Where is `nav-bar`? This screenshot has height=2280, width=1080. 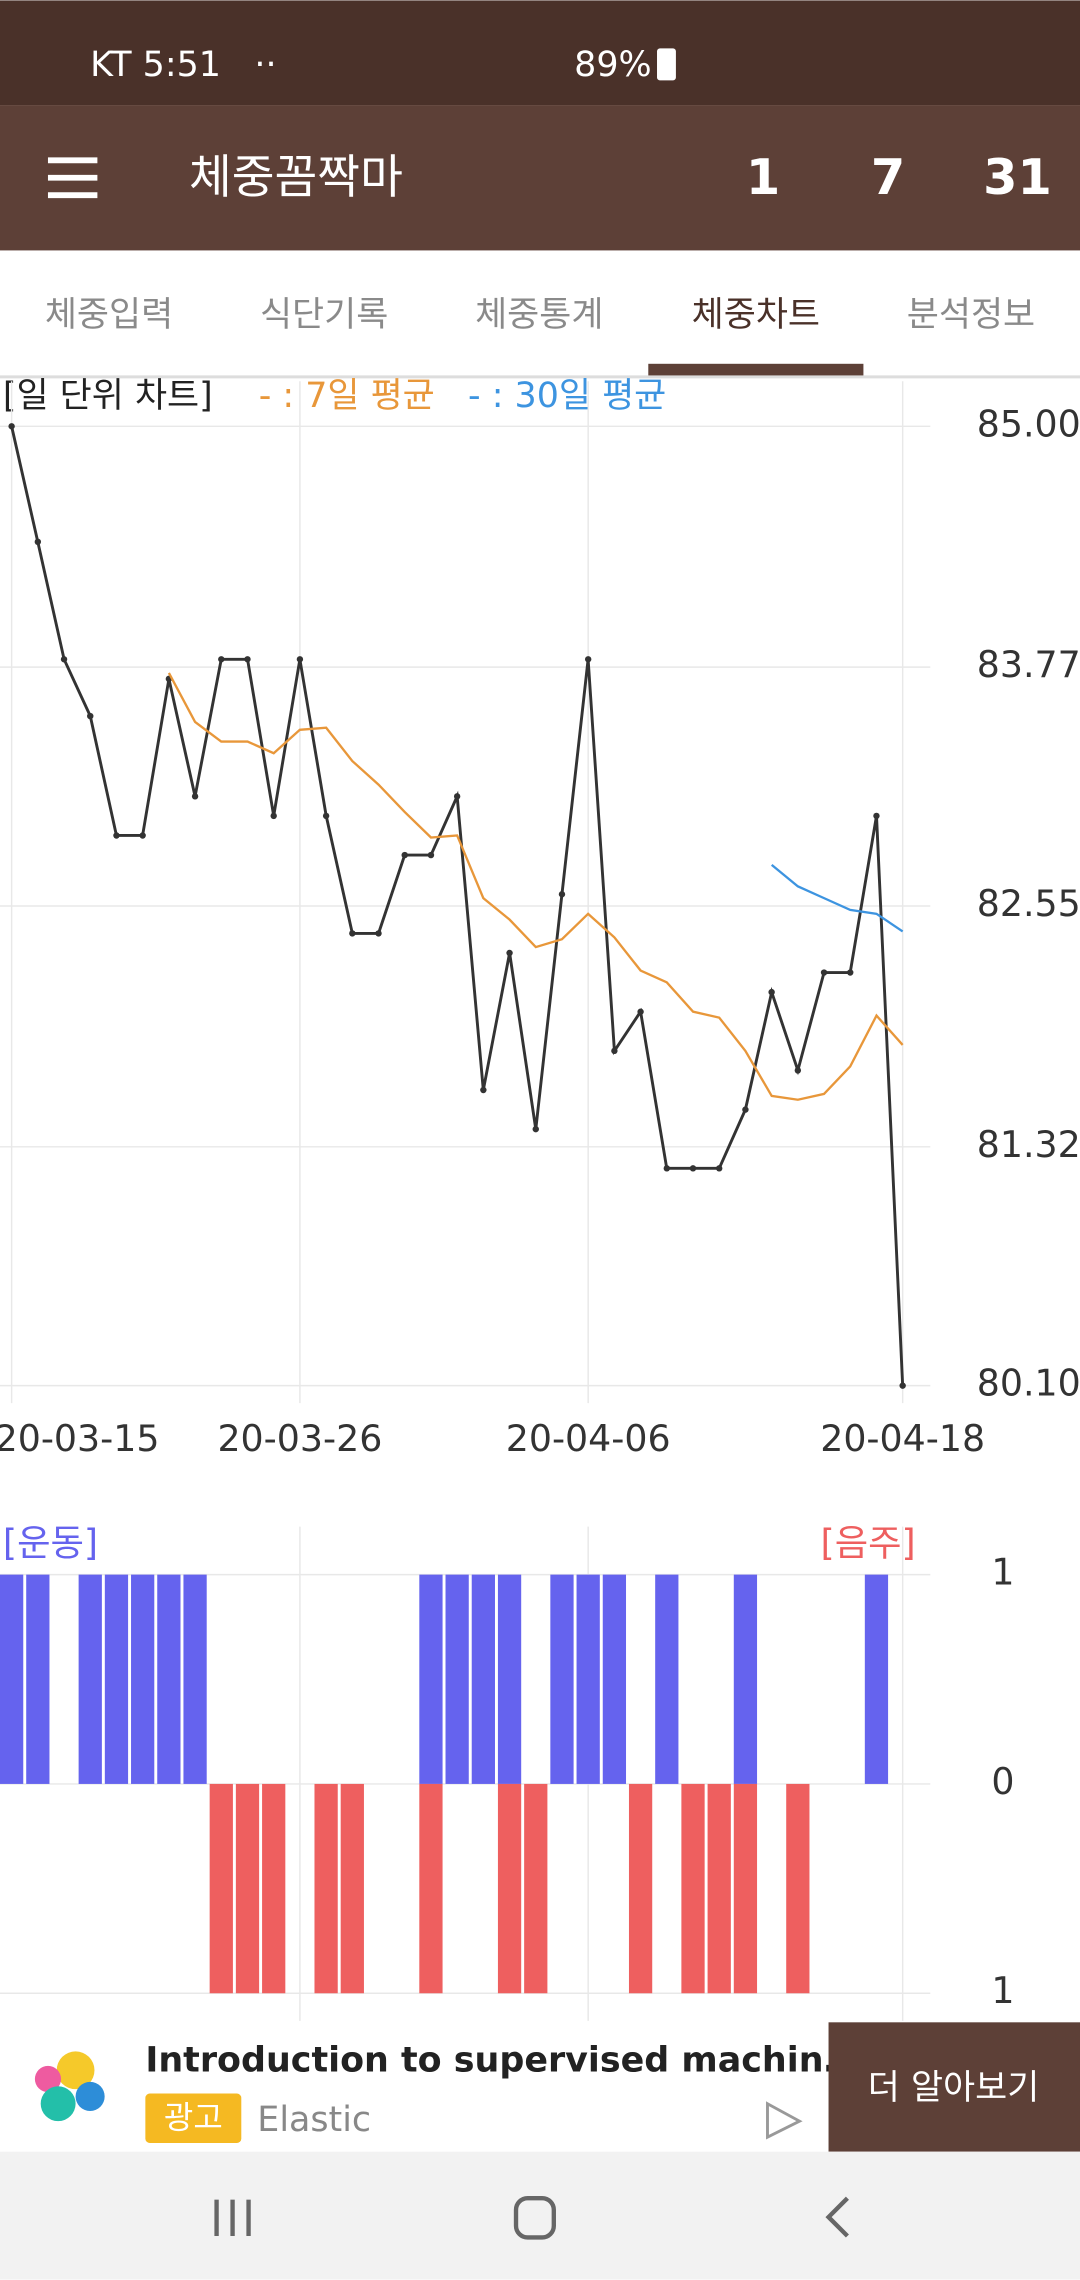
nav-bar is located at coordinates (540, 2215).